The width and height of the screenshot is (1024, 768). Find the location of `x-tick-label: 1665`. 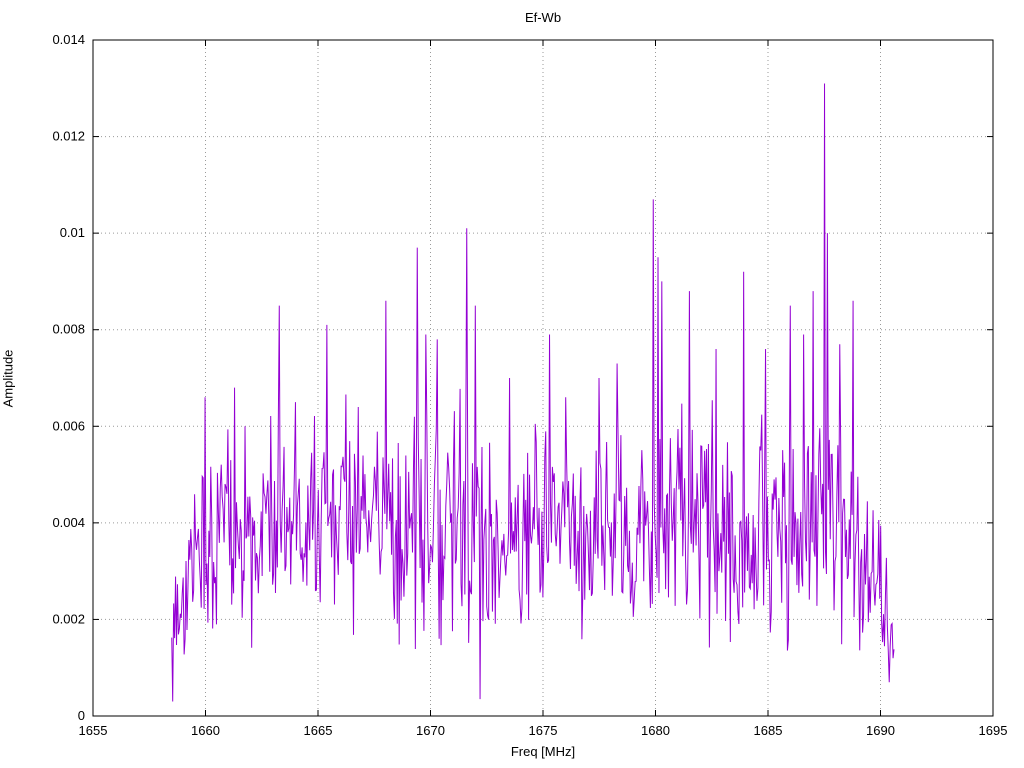

x-tick-label: 1665 is located at coordinates (318, 730).